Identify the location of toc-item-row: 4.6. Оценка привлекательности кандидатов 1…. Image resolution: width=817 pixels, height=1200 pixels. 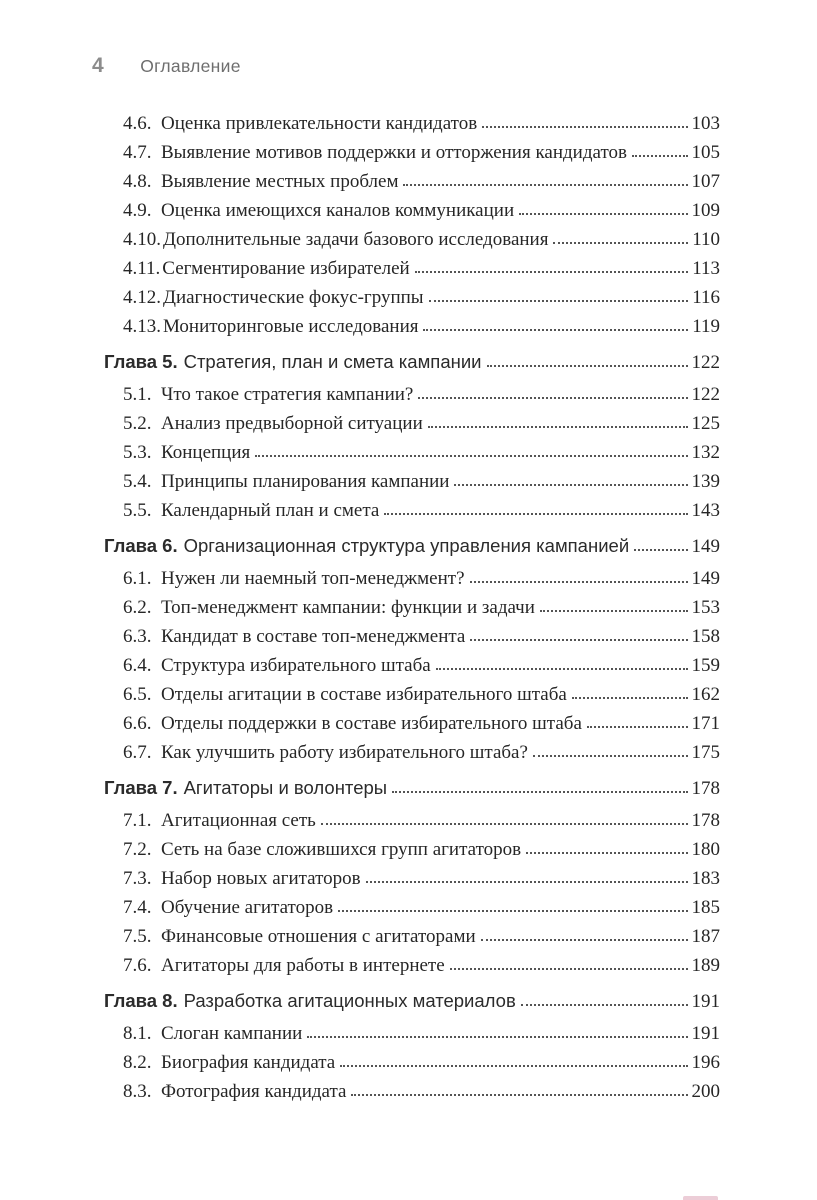
(412, 123).